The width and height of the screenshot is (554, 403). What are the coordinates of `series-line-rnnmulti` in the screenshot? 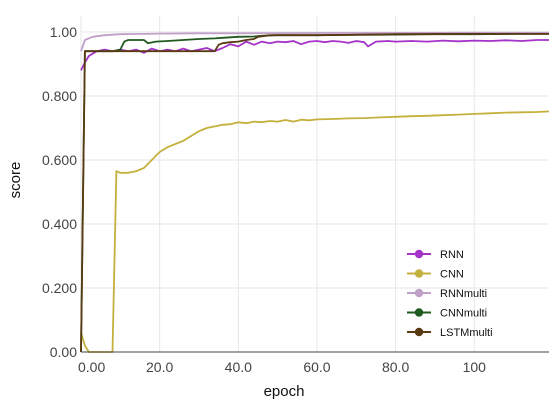 It's located at (314, 41).